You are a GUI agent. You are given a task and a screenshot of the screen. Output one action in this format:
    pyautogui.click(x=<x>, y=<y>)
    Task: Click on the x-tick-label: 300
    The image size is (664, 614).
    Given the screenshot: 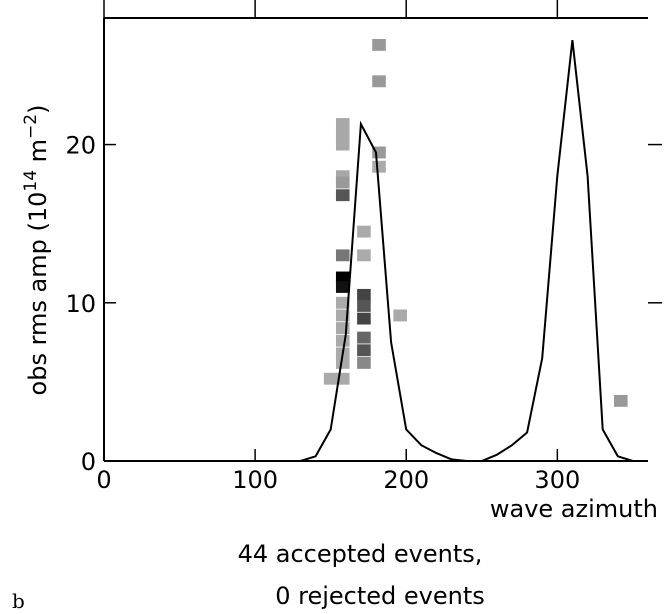 What is the action you would take?
    pyautogui.click(x=557, y=480)
    